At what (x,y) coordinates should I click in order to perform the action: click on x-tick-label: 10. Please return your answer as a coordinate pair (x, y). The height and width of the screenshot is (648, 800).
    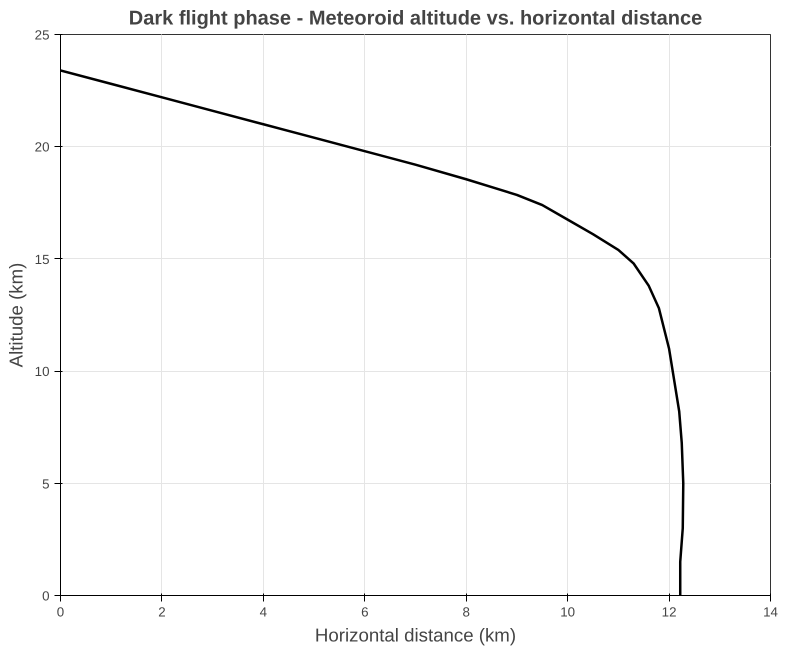
    Looking at the image, I should click on (568, 612).